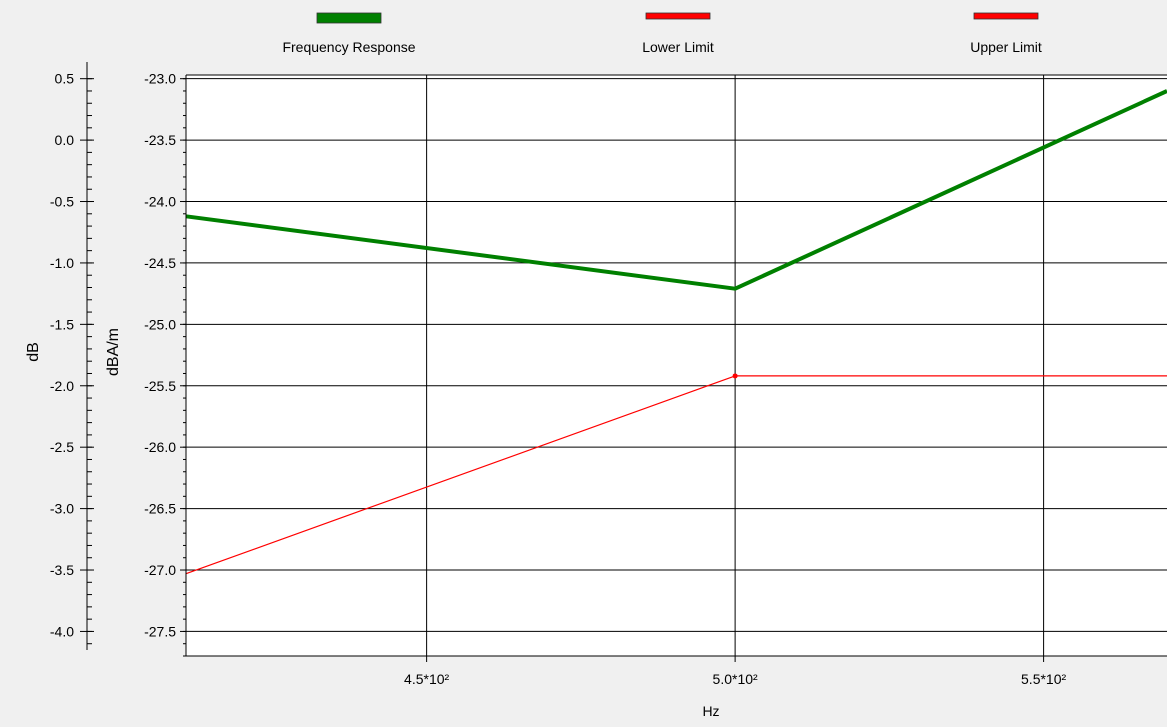 The image size is (1167, 727). I want to click on db-tick-label: 0.0, so click(65, 140).